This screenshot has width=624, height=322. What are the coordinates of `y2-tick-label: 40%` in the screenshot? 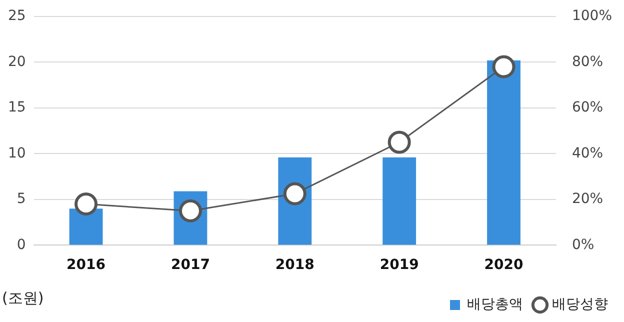 It's located at (588, 153).